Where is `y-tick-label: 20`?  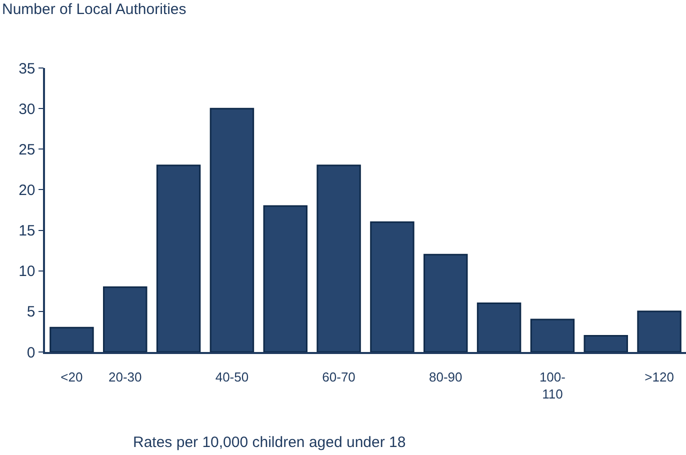
y-tick-label: 20 is located at coordinates (27, 190).